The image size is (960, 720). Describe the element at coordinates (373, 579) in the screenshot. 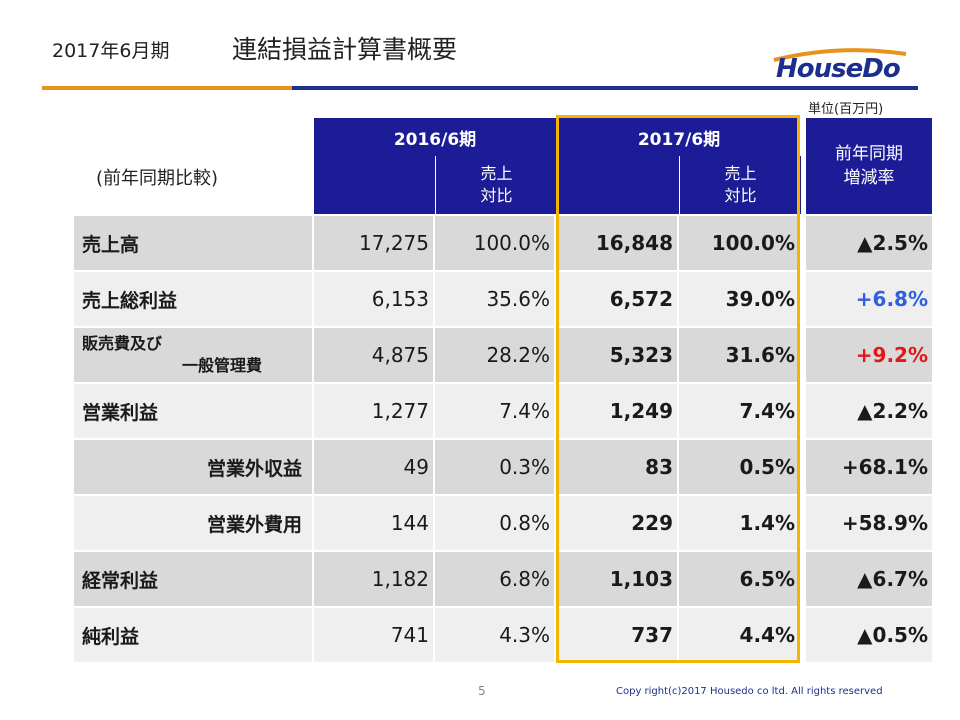

I see `value-2016: 1,182` at that location.